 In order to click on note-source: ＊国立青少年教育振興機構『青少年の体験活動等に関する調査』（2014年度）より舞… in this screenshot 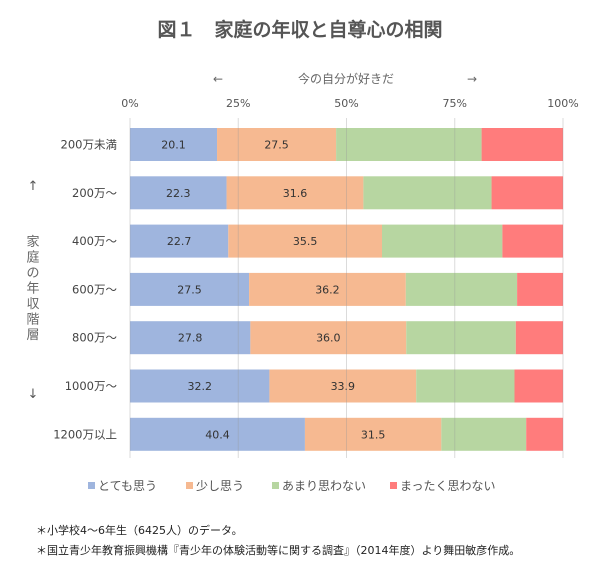, I will do `click(278, 550)`.